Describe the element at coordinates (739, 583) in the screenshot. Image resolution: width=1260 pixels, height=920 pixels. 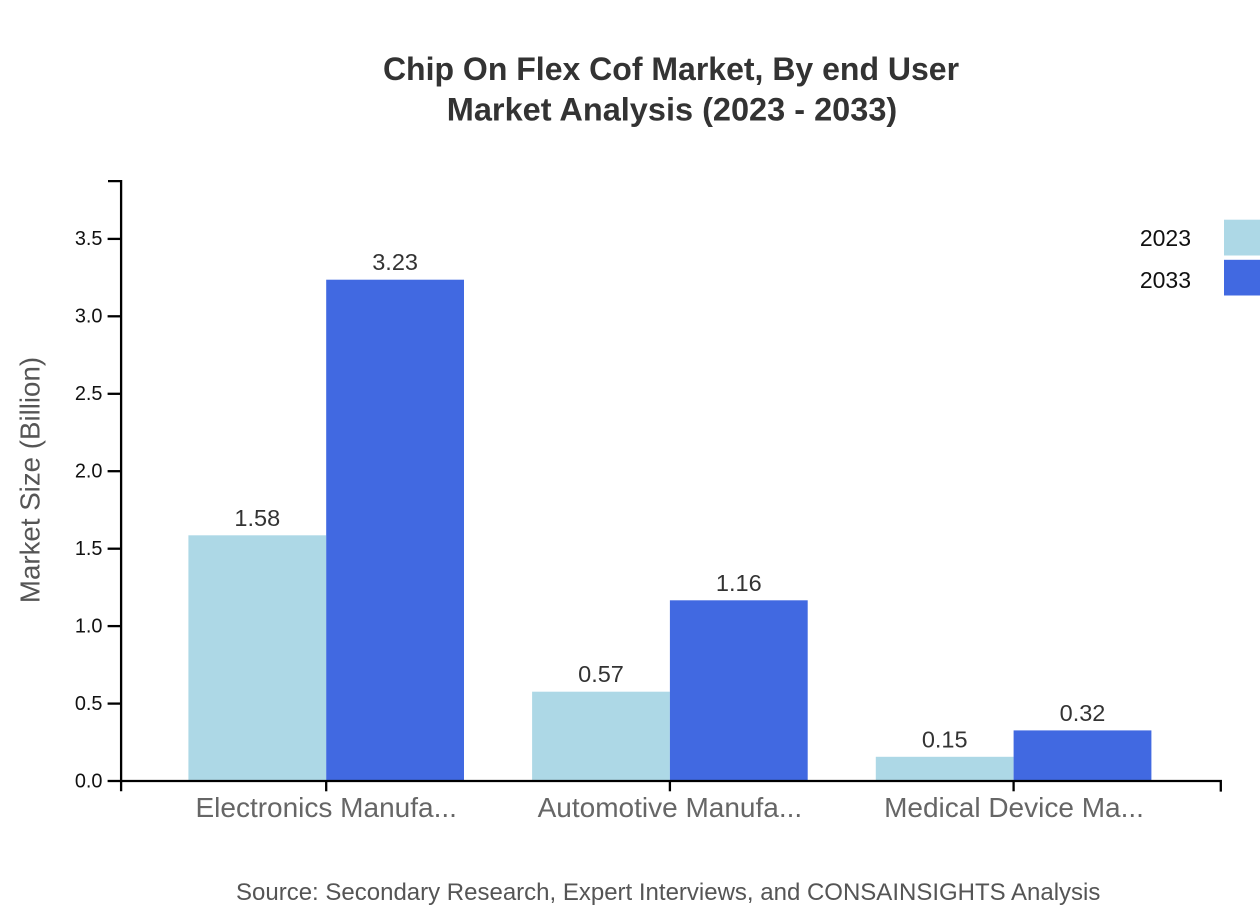
I see `svg-text: 1.16` at that location.